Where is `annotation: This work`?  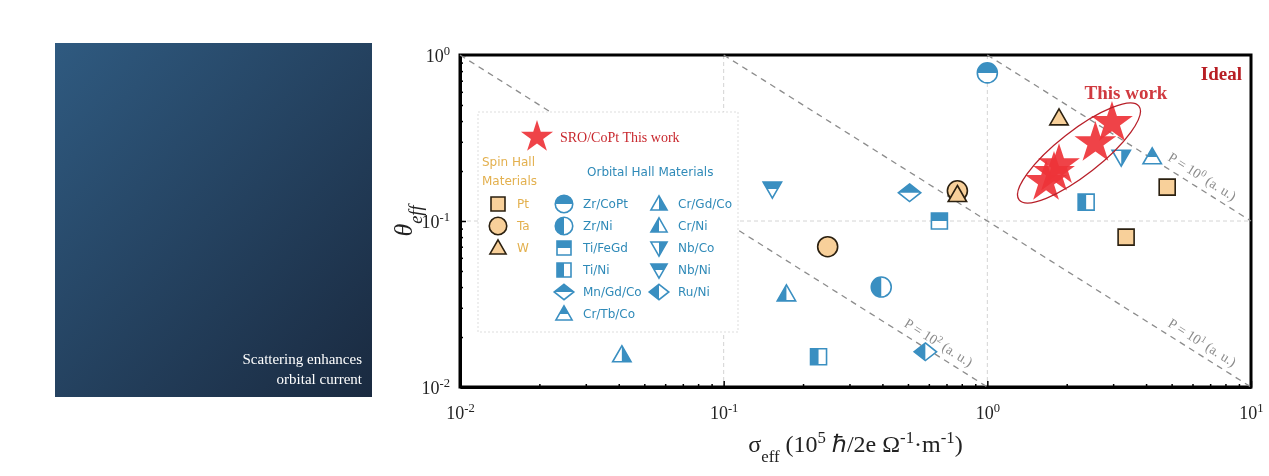 annotation: This work is located at coordinates (1126, 92).